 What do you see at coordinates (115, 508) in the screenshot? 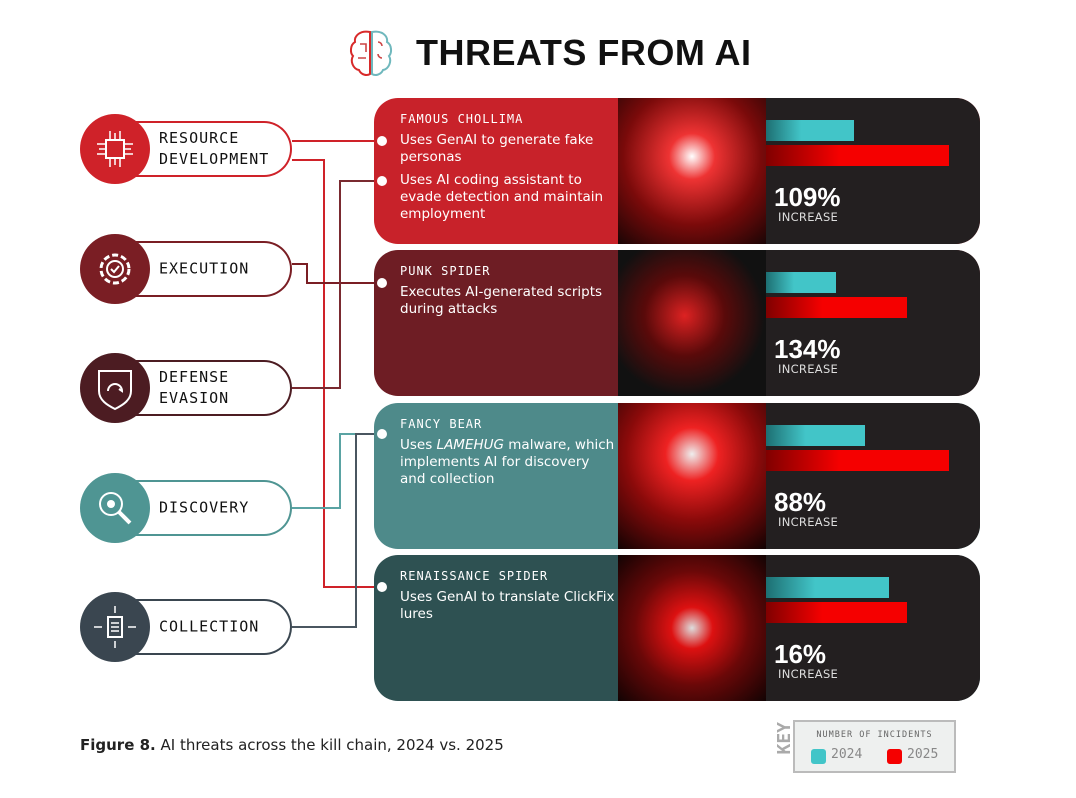
I see `magnifier-bug-icon` at bounding box center [115, 508].